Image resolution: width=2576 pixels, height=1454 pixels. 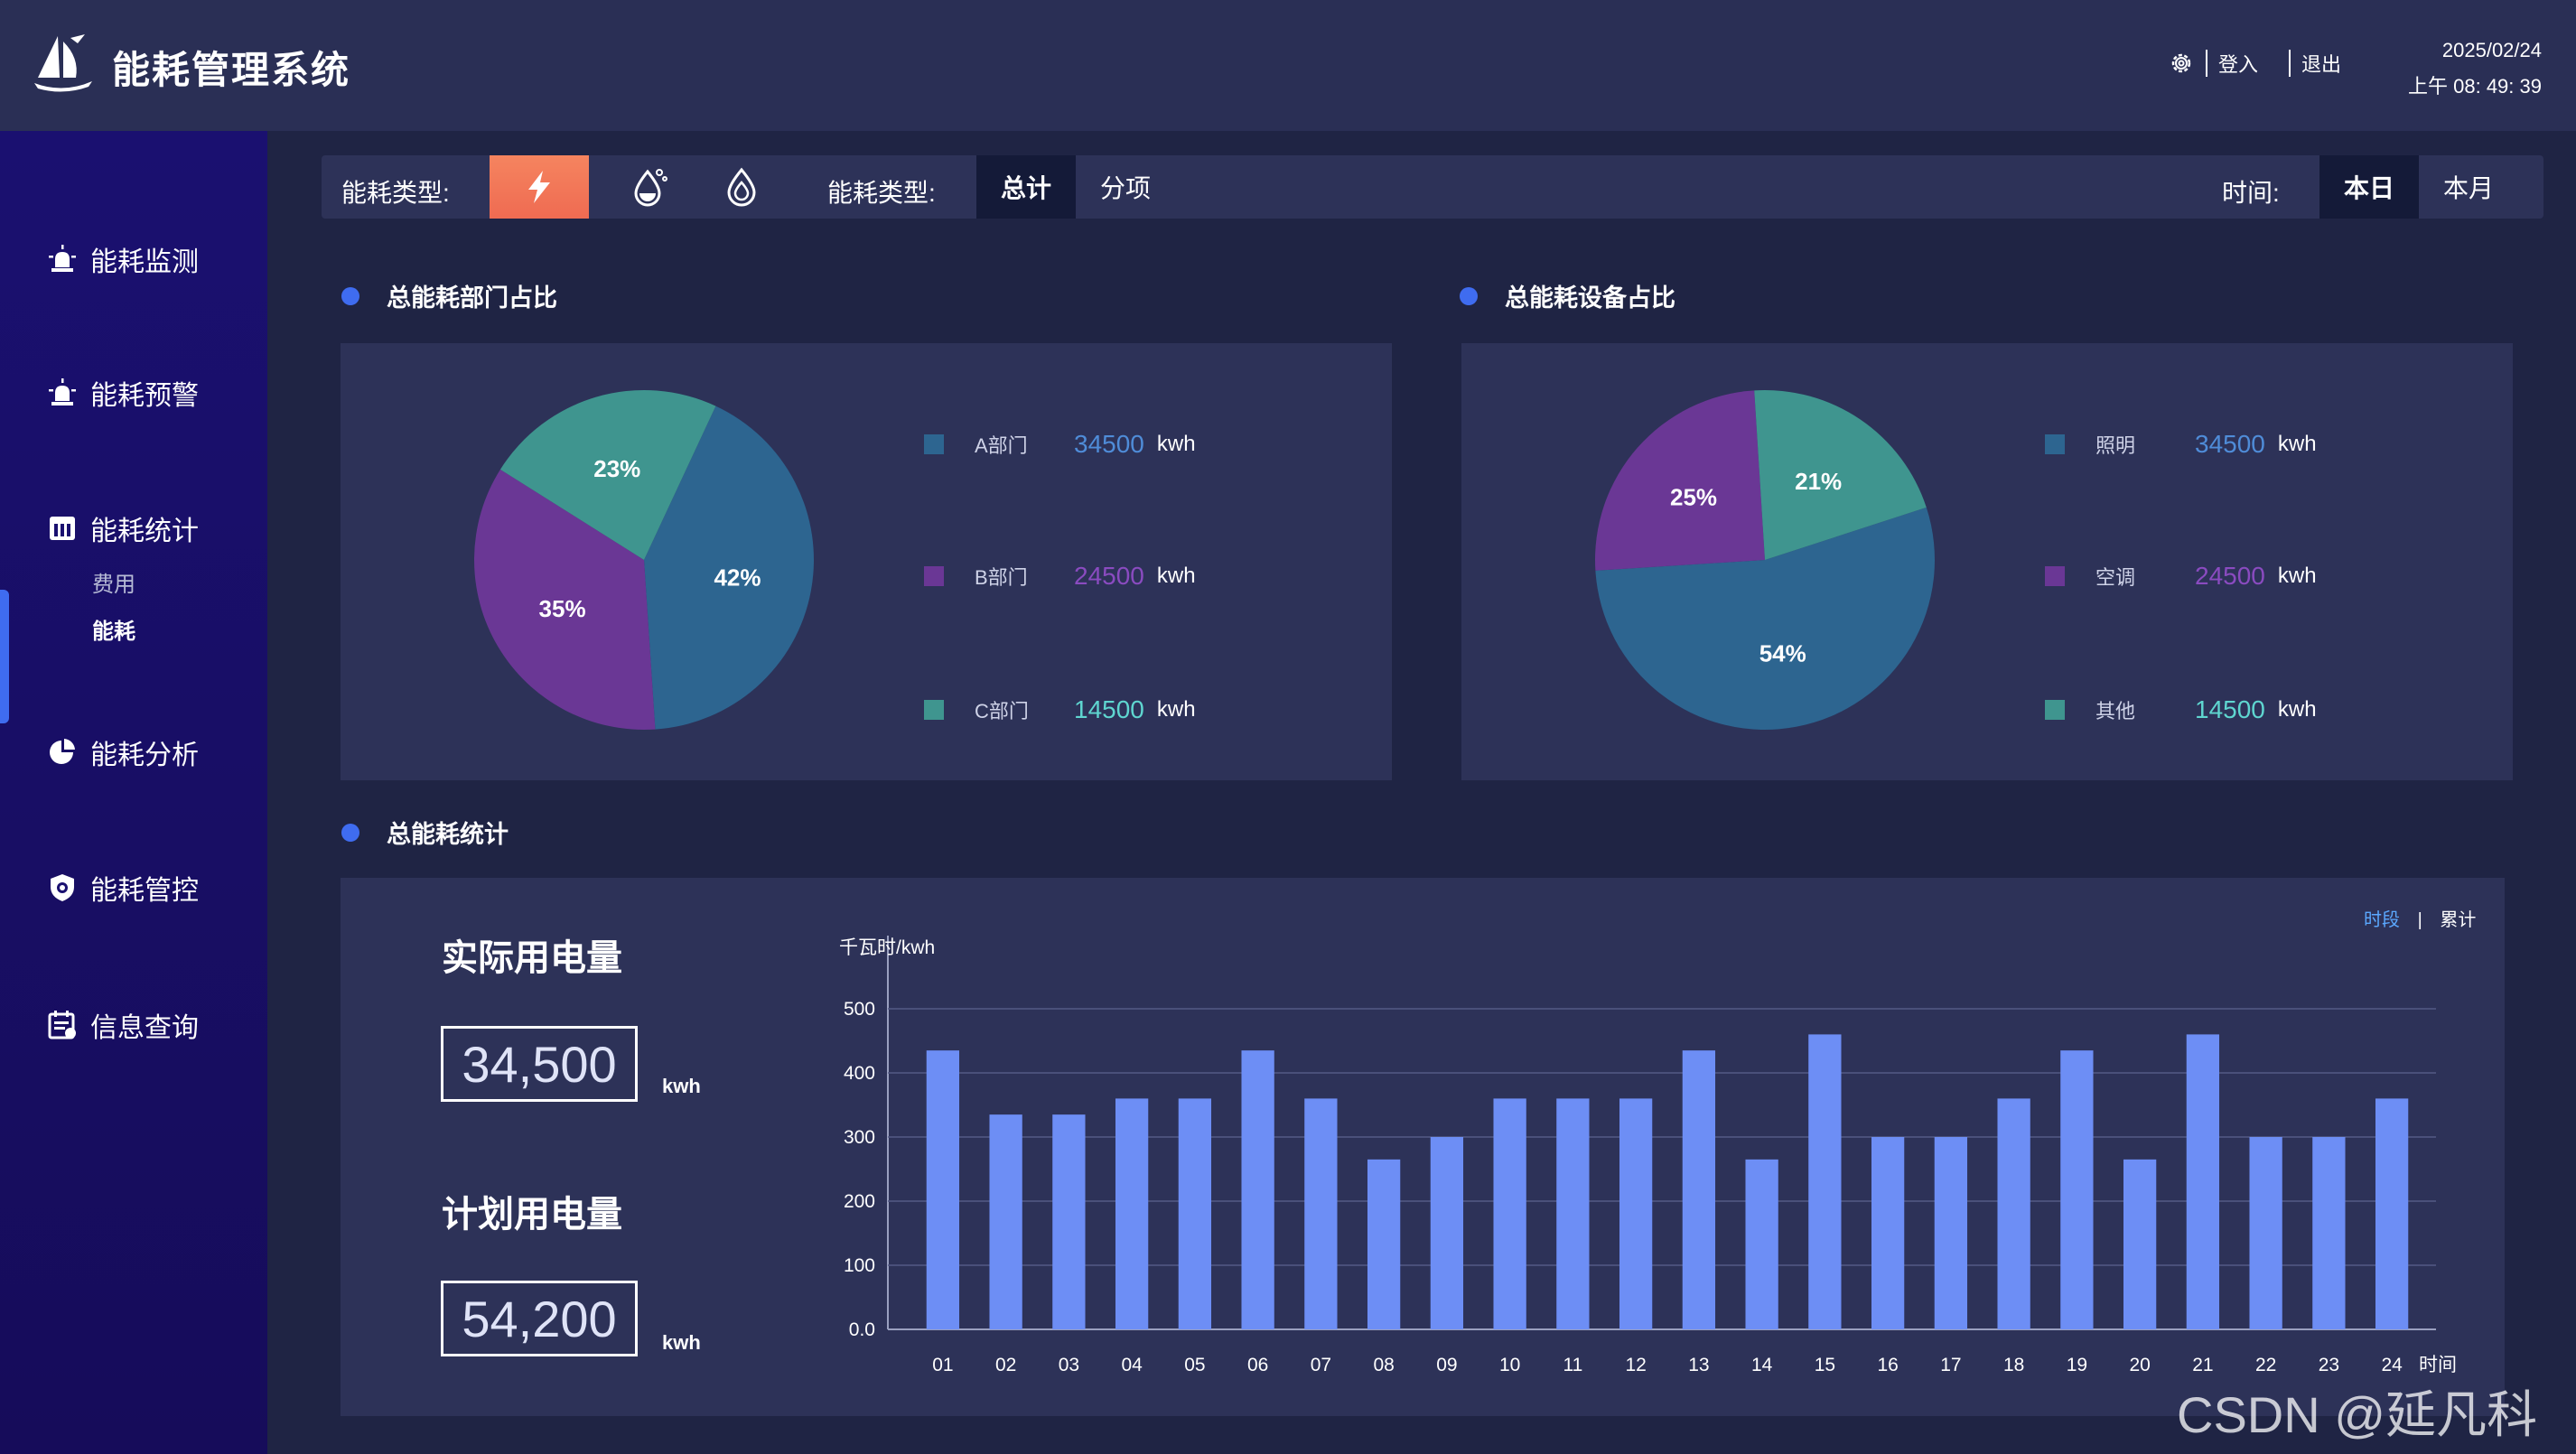 What do you see at coordinates (144, 396) in the screenshot?
I see `sidebar-item-label: 能耗预警` at bounding box center [144, 396].